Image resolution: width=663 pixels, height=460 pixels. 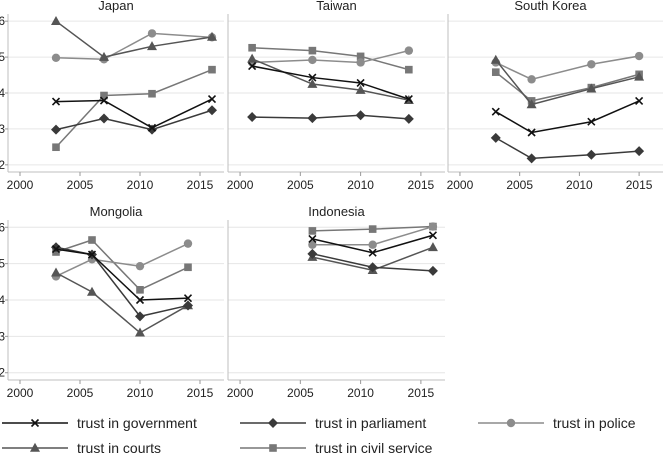 I want to click on panel-title: Mongolia, so click(x=117, y=211).